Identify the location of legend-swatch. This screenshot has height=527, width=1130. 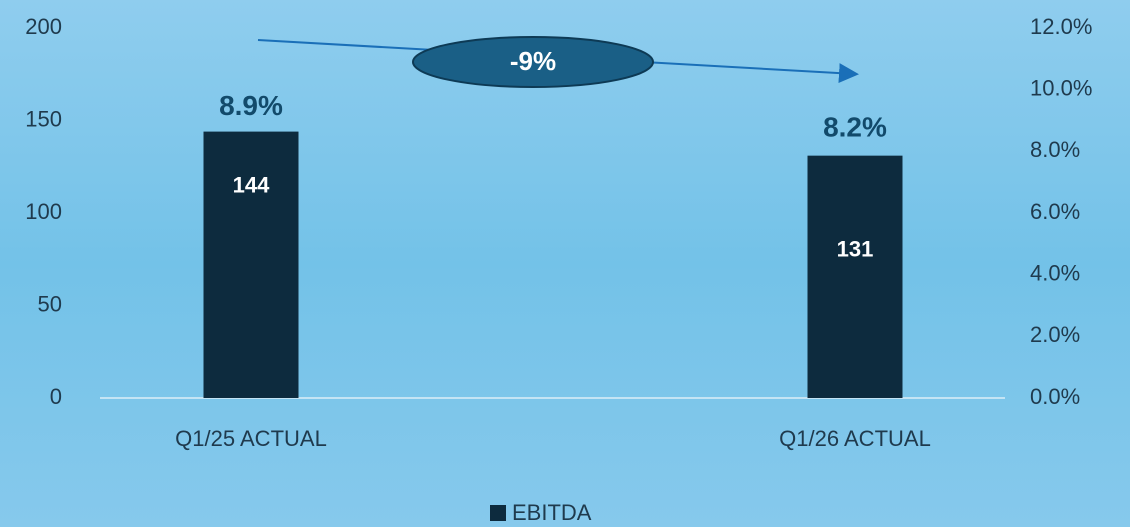
(498, 513).